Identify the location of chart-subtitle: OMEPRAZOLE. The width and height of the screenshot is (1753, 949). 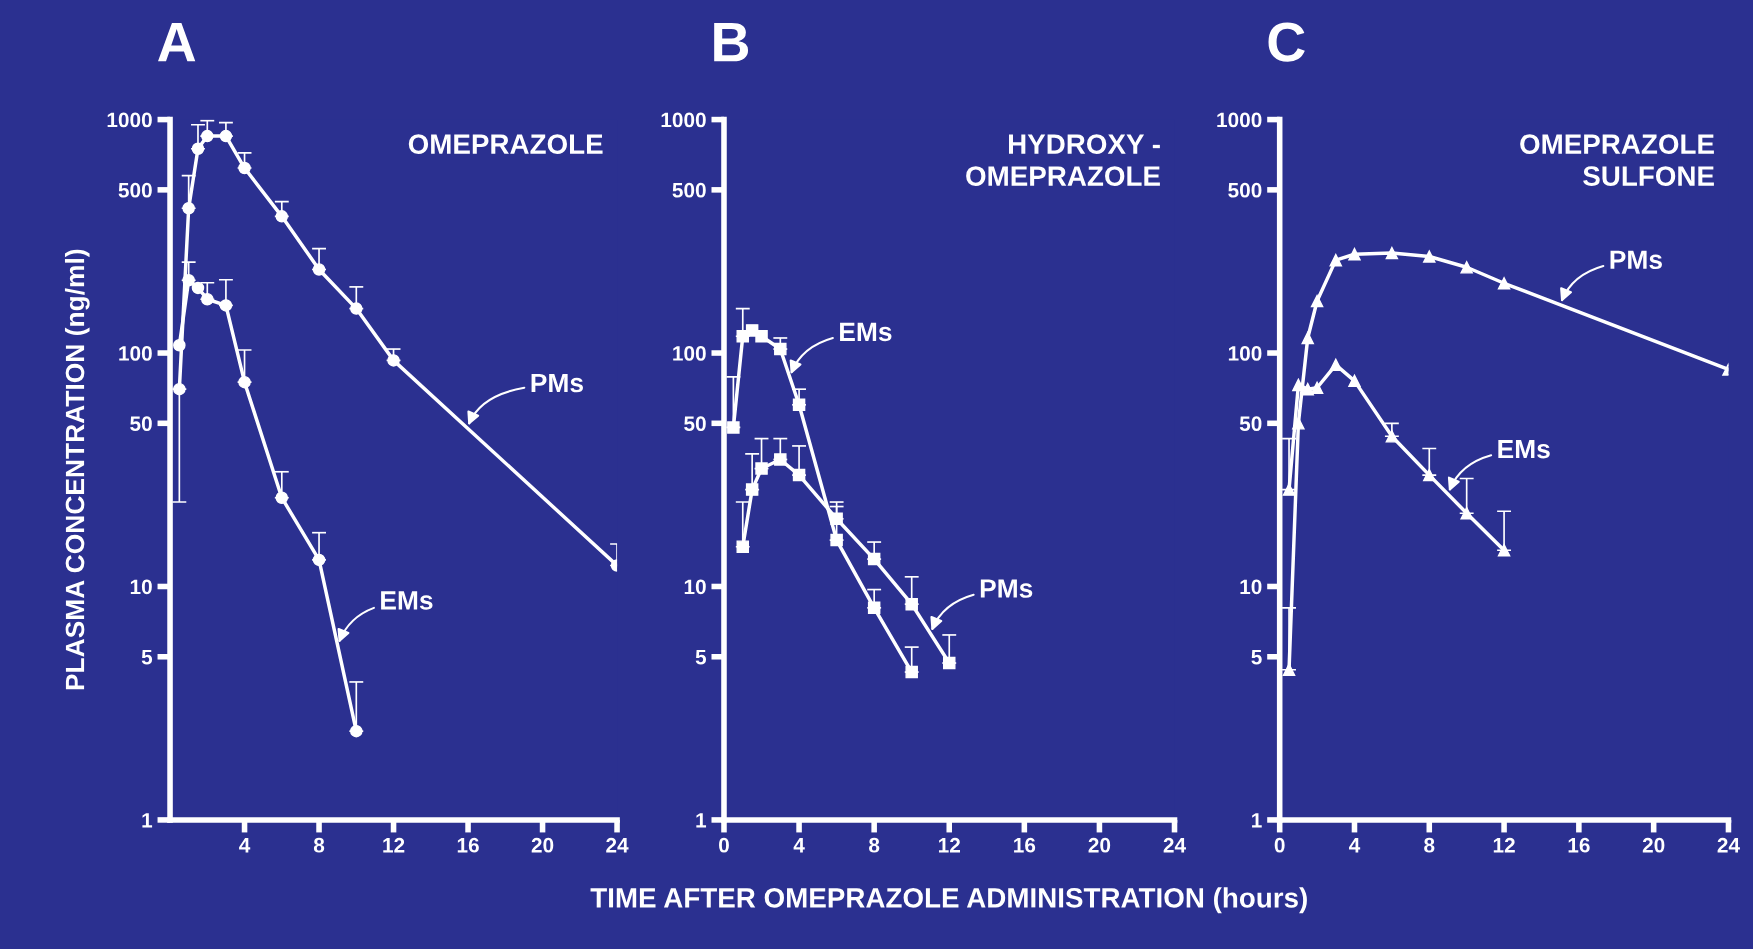
(505, 144).